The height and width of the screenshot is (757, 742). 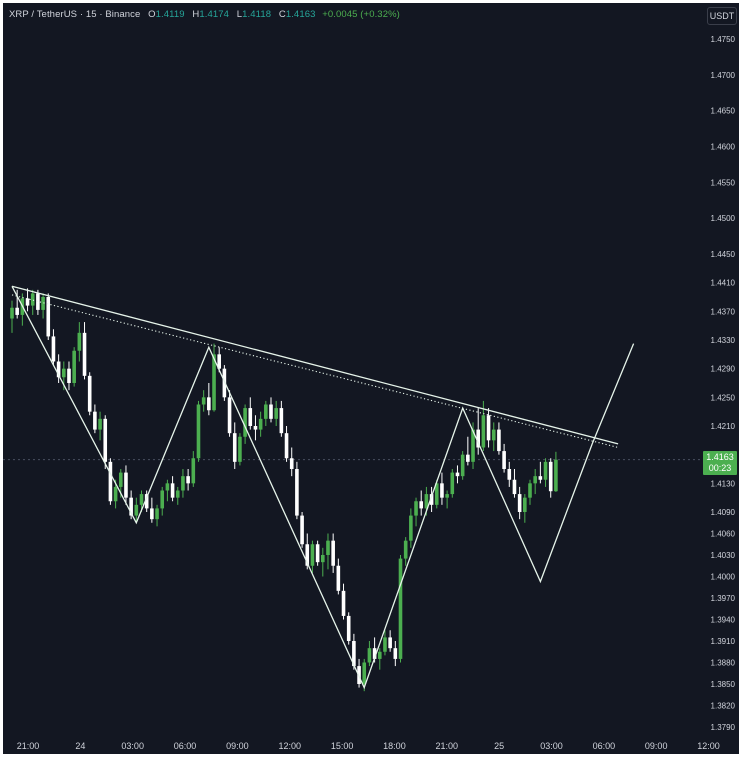 What do you see at coordinates (239, 14) in the screenshot?
I see `low-label: L` at bounding box center [239, 14].